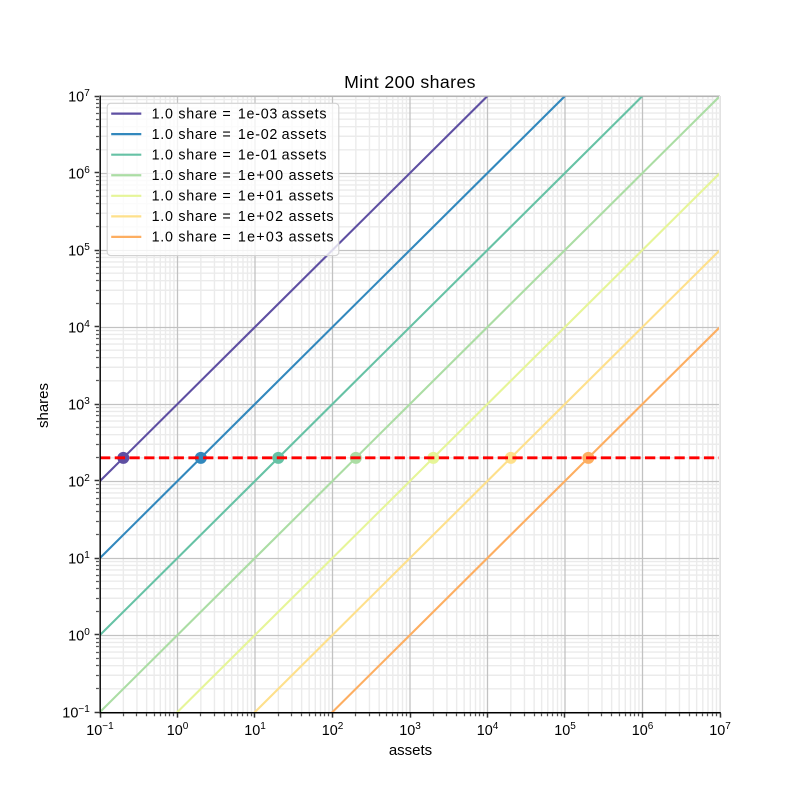 The height and width of the screenshot is (800, 800). I want to click on svg-text: assets, so click(410, 750).